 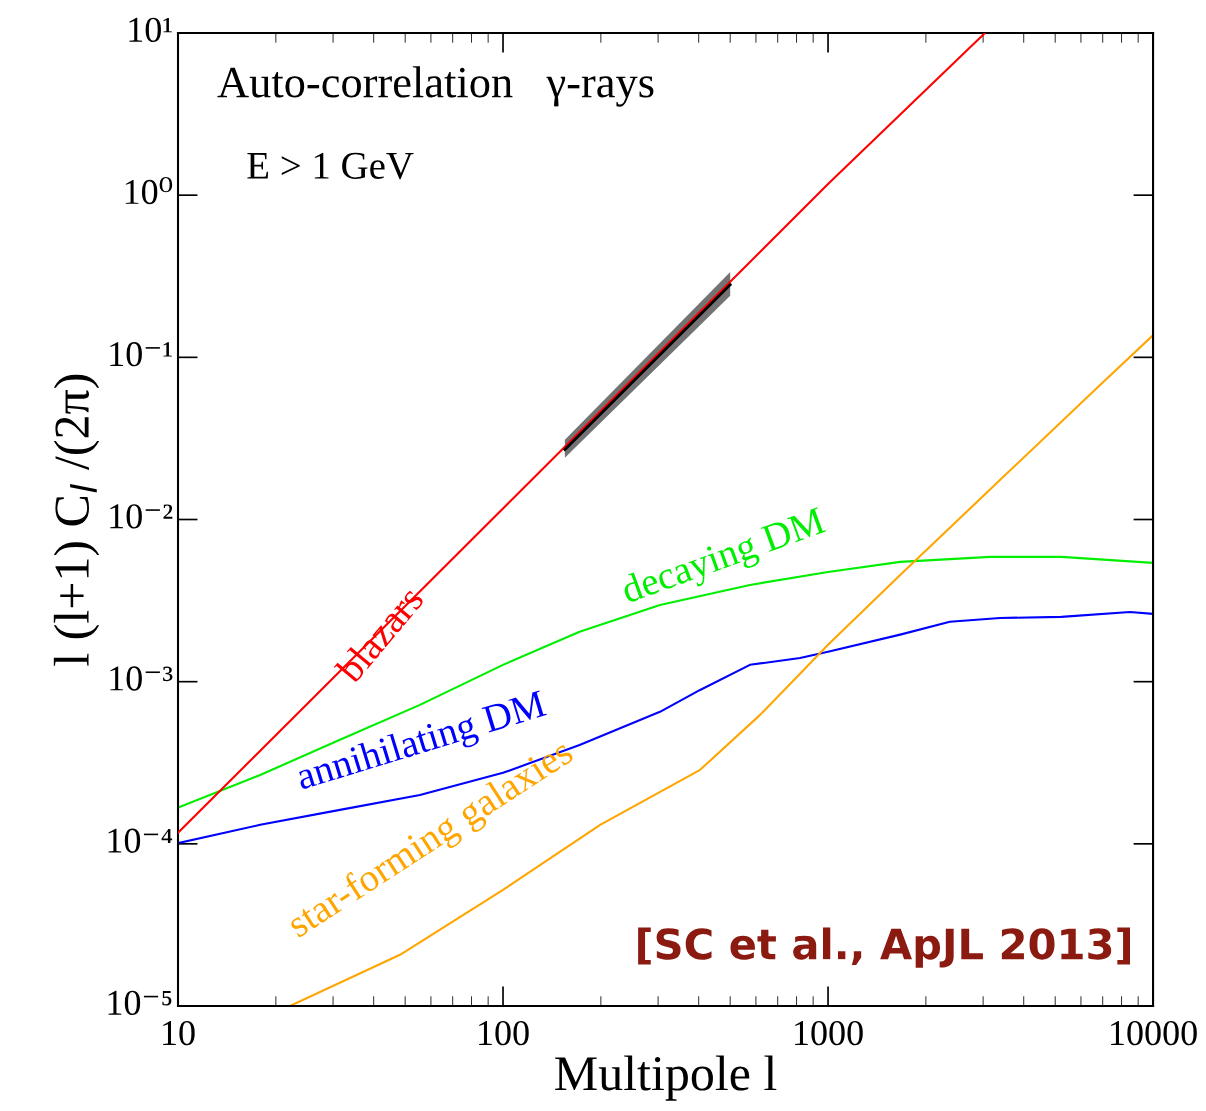 What do you see at coordinates (724, 558) in the screenshot?
I see `text: decaying DM` at bounding box center [724, 558].